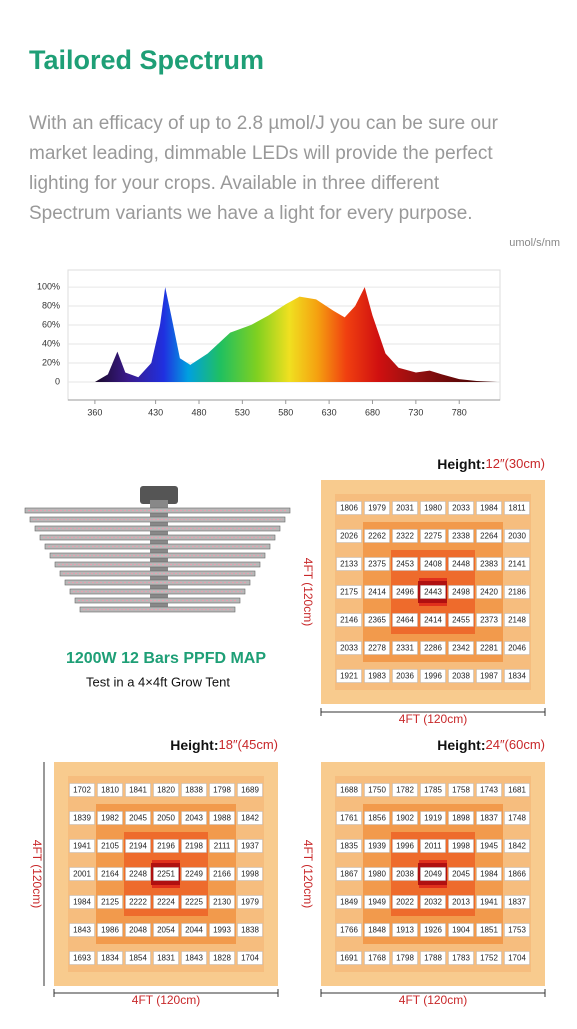 This screenshot has width=577, height=1029. What do you see at coordinates (461, 648) in the screenshot?
I see `ppfd-value: 2342` at bounding box center [461, 648].